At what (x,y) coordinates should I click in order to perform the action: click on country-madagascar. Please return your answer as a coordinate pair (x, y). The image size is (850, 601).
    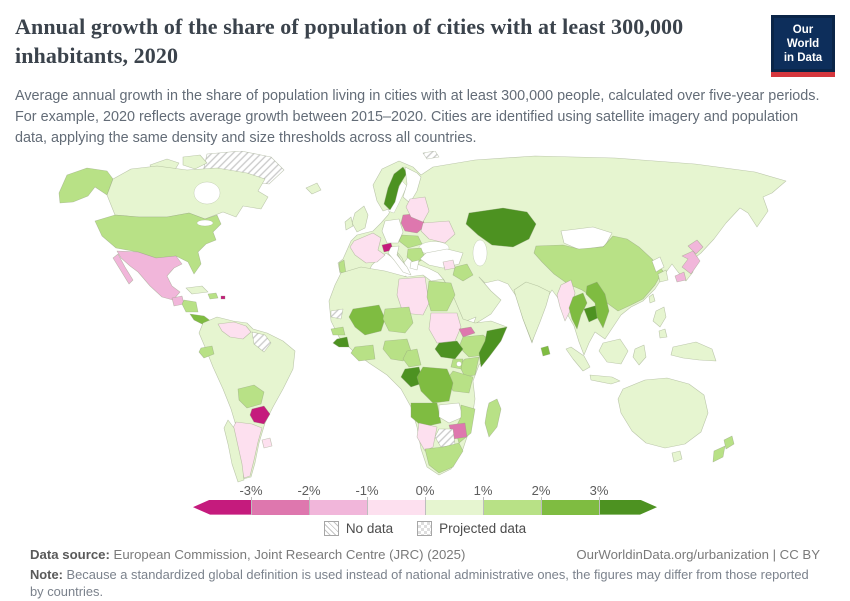
    Looking at the image, I should click on (493, 417).